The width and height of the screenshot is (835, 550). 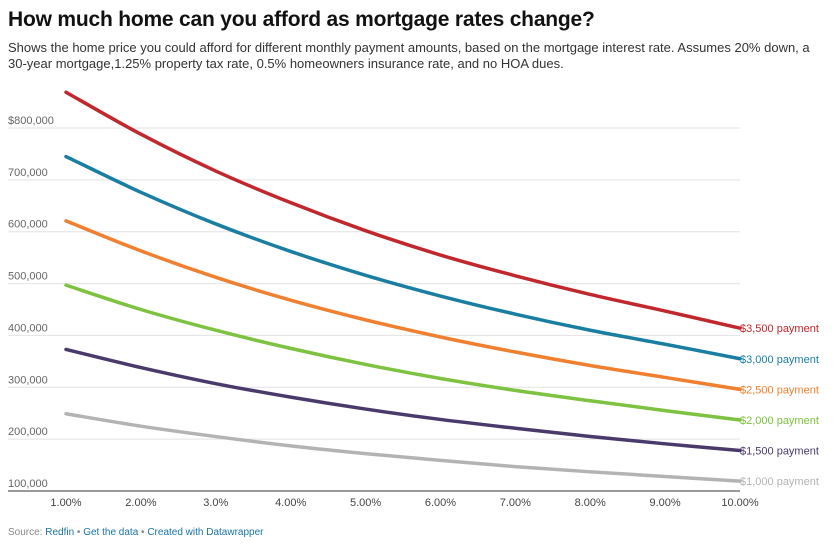 What do you see at coordinates (28, 328) in the screenshot?
I see `y-tick-label: 400,000` at bounding box center [28, 328].